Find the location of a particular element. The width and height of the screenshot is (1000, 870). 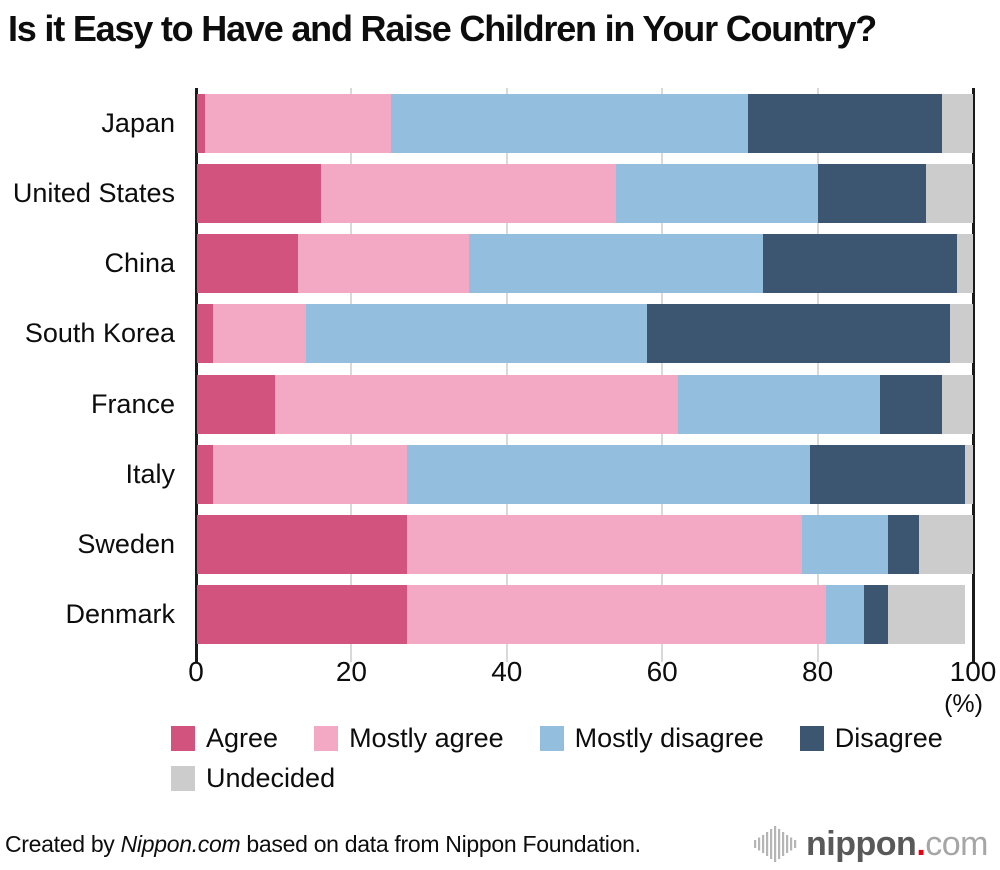

legend-item: Disagree is located at coordinates (871, 738).